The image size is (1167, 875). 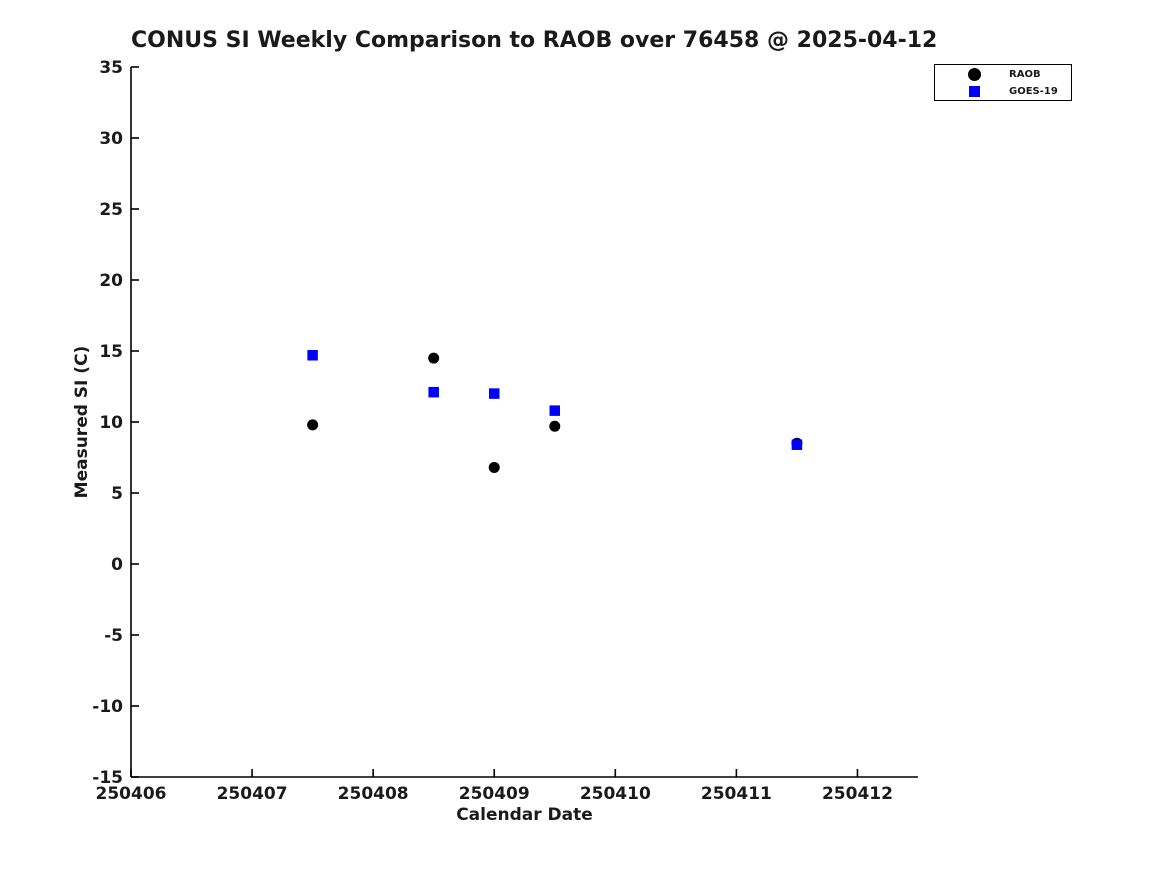 I want to click on y-axis-label: Measured SI (C), so click(x=82, y=422).